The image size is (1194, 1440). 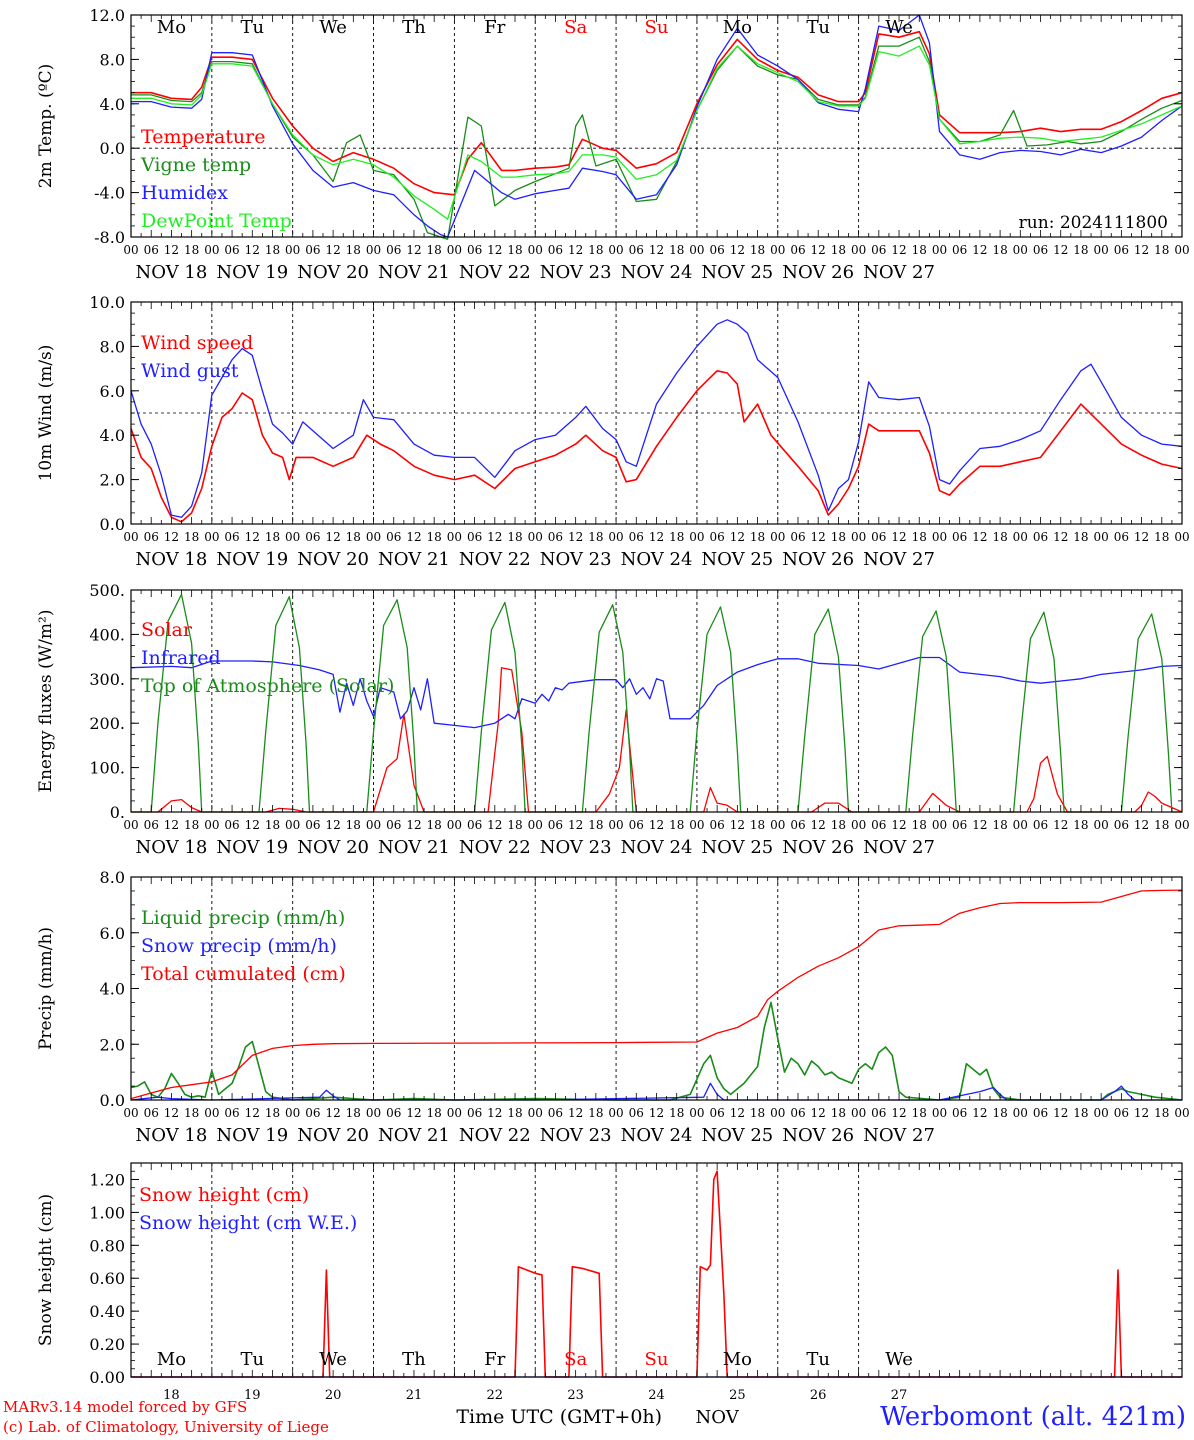 I want to click on weekday-label: Tu, so click(x=818, y=1359).